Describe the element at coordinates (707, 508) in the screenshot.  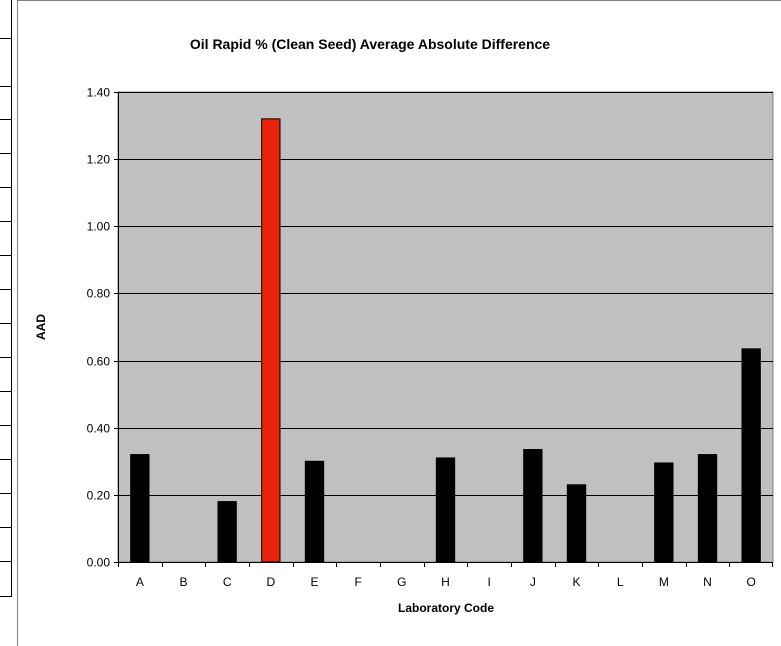
I see `bar-n` at that location.